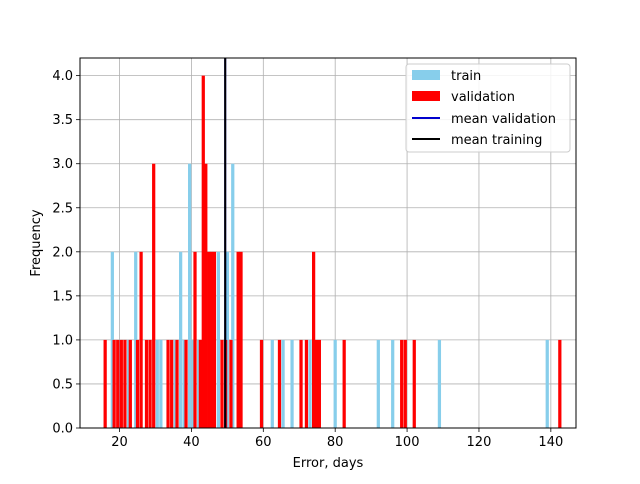  I want to click on y-tick-label: 3.5, so click(62, 120).